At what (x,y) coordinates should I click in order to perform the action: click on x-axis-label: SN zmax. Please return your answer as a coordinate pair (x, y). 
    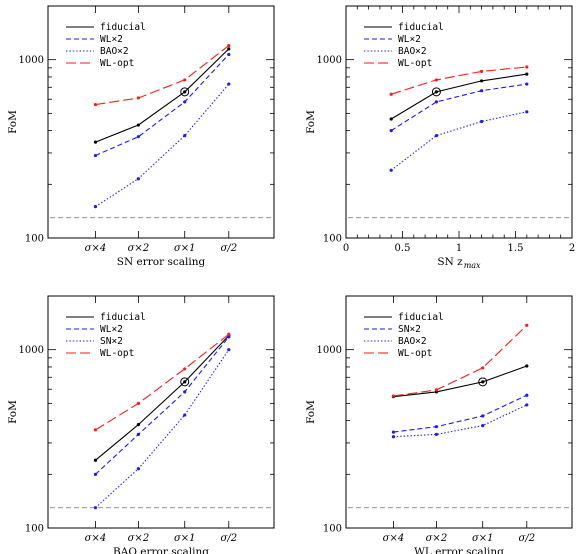
    Looking at the image, I should click on (459, 263).